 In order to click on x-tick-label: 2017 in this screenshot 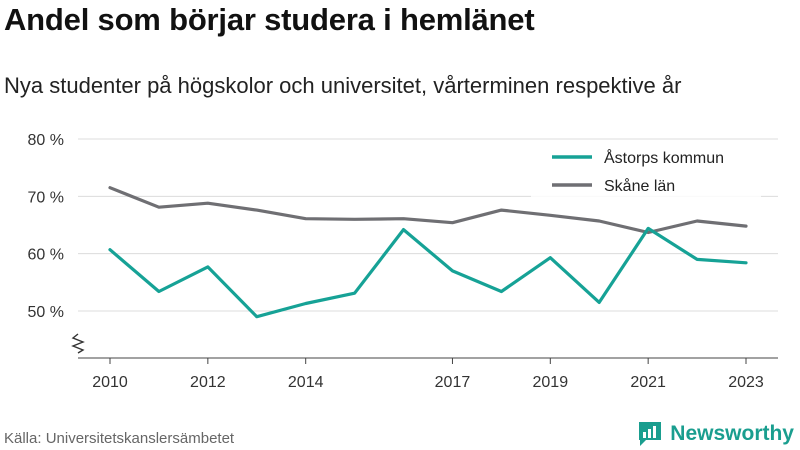, I will do `click(453, 382)`.